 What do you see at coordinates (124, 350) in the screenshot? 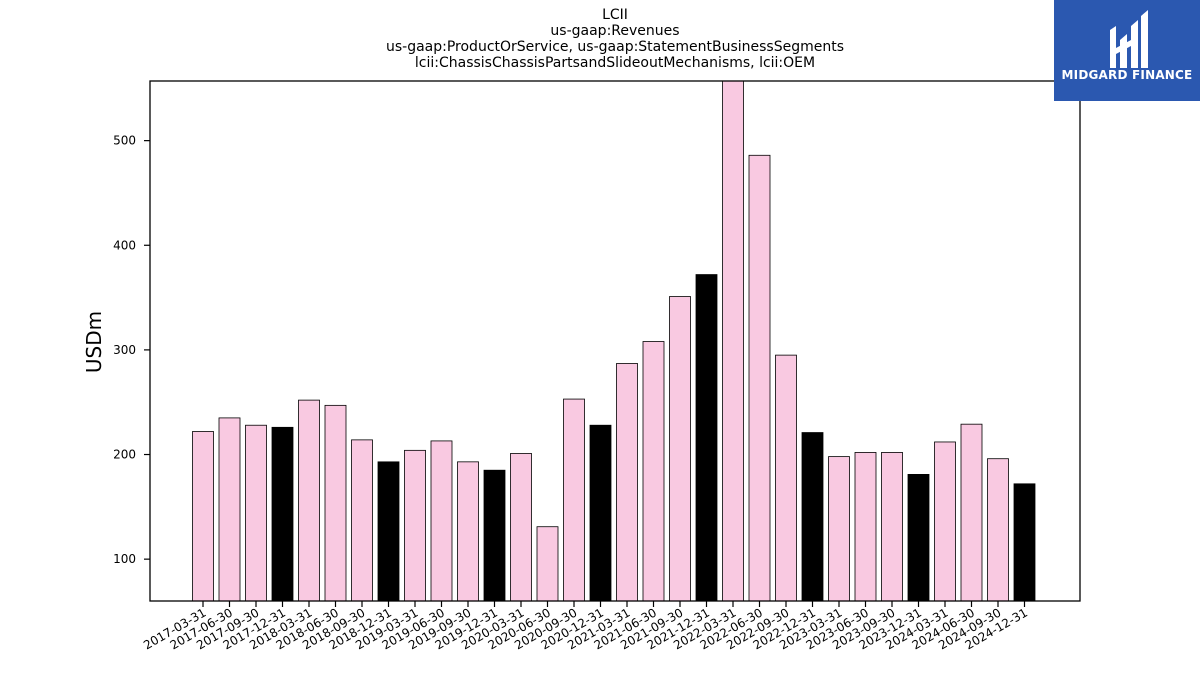
I see `y-tick-label-300: 300` at bounding box center [124, 350].